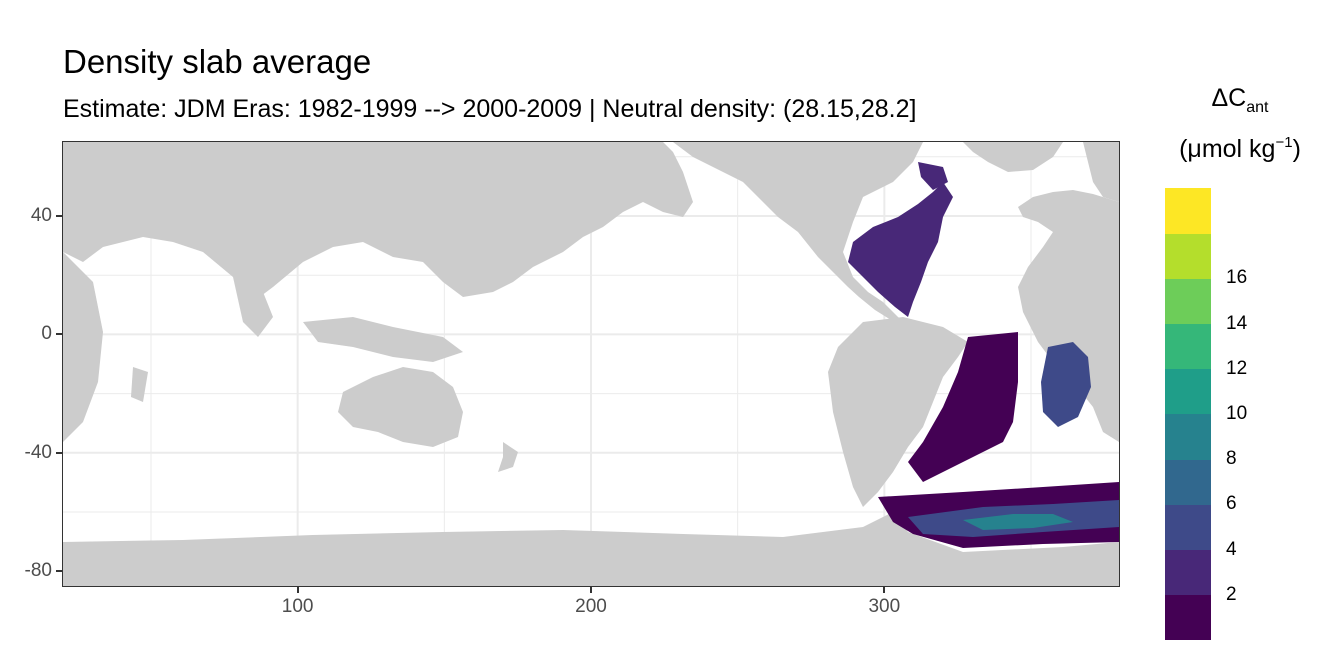 This screenshot has height=672, width=1344. What do you see at coordinates (378, 222) in the screenshot?
I see `land-eurasia` at bounding box center [378, 222].